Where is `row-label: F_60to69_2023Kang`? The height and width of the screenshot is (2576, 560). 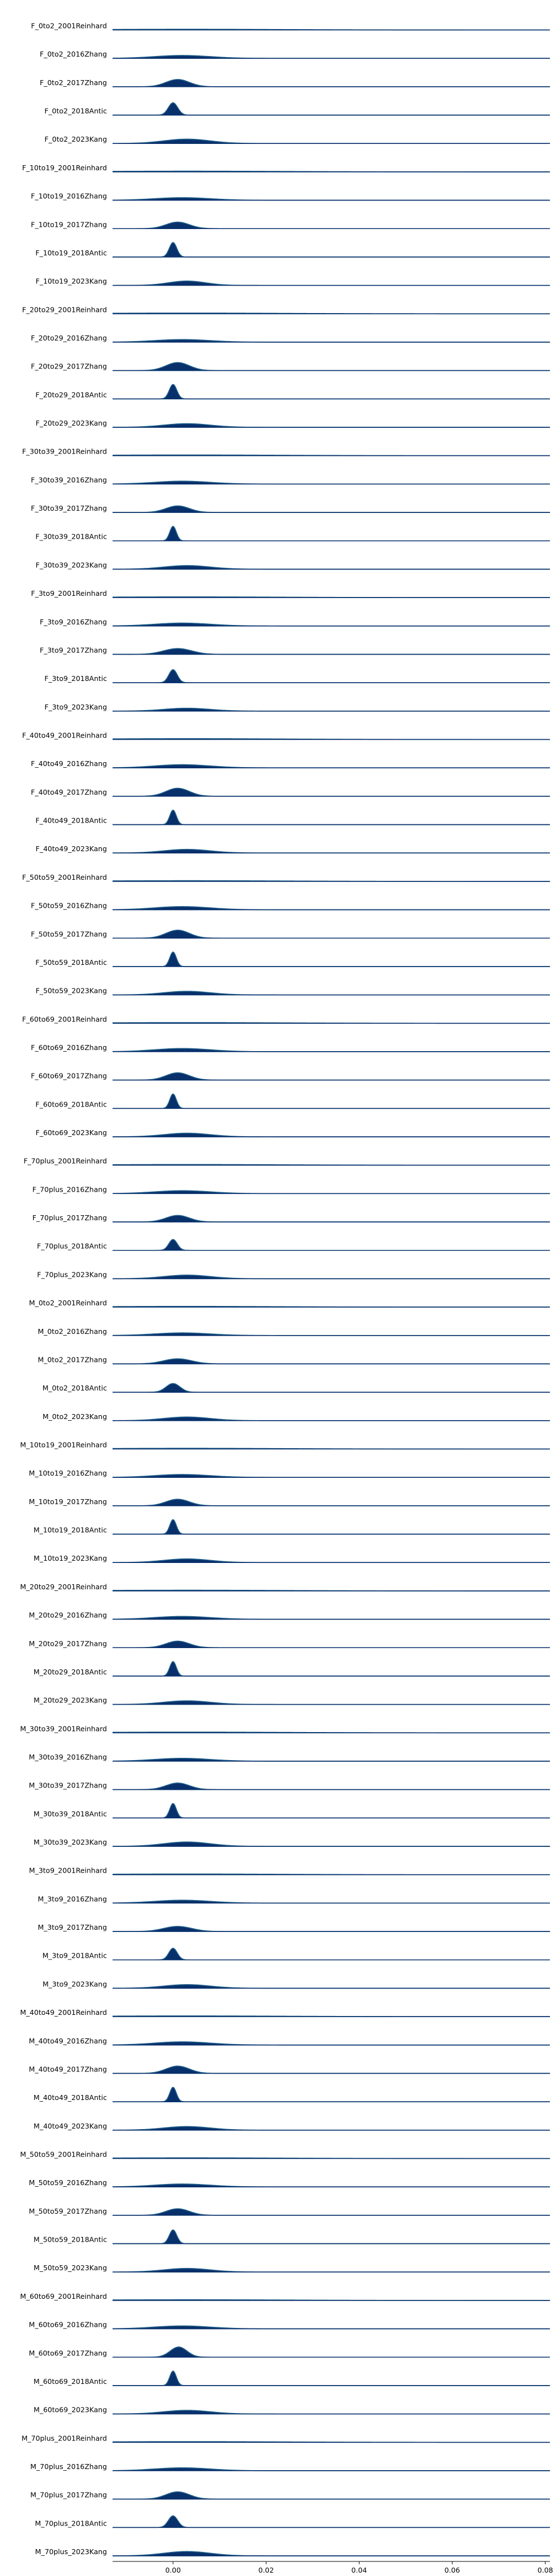 row-label: F_60to69_2023Kang is located at coordinates (72, 1133).